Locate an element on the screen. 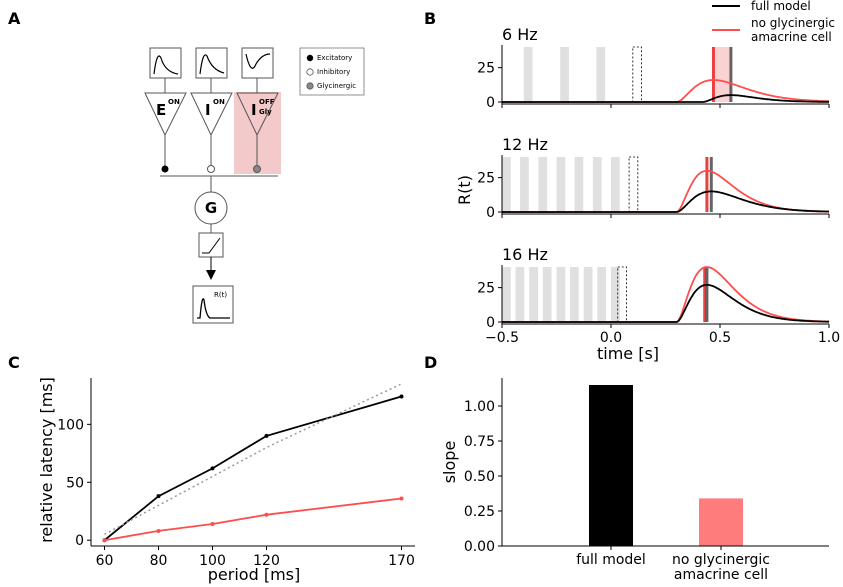 Image resolution: width=843 pixels, height=587 pixels. filter-box-gly is located at coordinates (257, 63).